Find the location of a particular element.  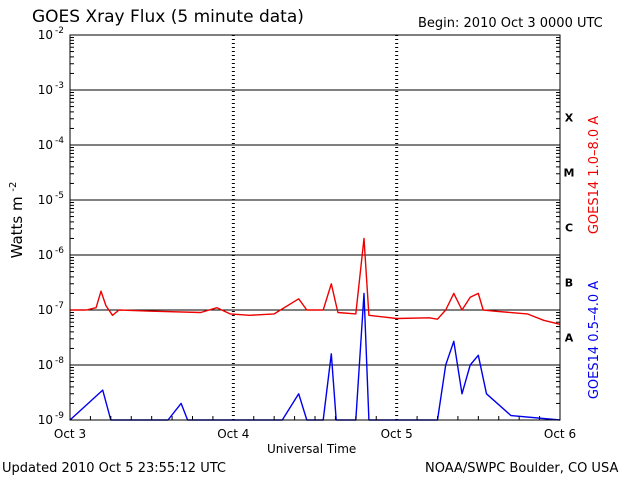

y-tick-exponent: -7 is located at coordinates (59, 306).